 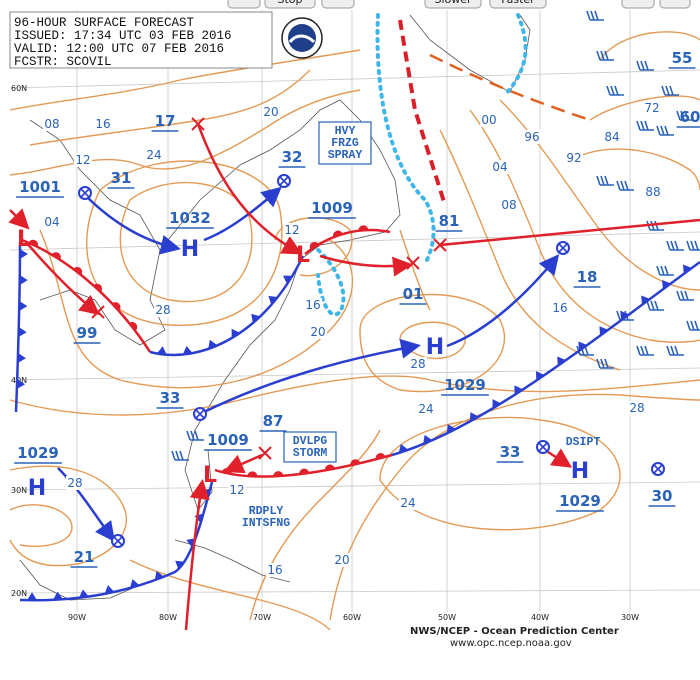 What do you see at coordinates (583, 442) in the screenshot?
I see `annotation-text: DSIPT` at bounding box center [583, 442].